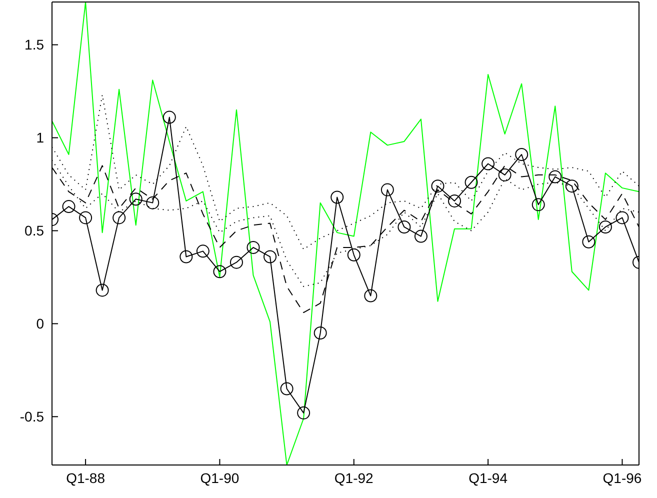  I want to click on x-tick-label: Q1-94, so click(488, 478).